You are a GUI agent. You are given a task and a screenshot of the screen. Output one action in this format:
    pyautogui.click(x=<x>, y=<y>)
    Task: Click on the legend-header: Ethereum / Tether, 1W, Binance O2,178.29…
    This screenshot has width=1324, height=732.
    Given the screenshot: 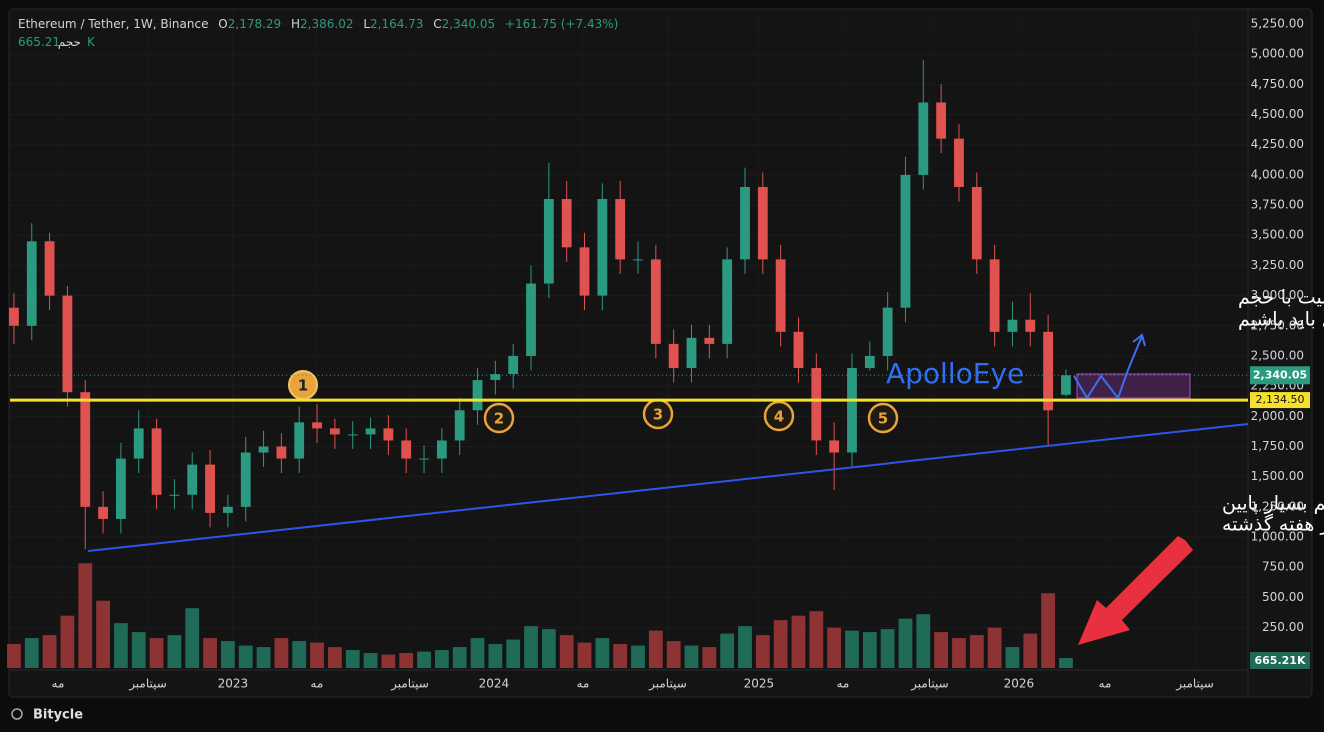 What is the action you would take?
    pyautogui.click(x=318, y=24)
    